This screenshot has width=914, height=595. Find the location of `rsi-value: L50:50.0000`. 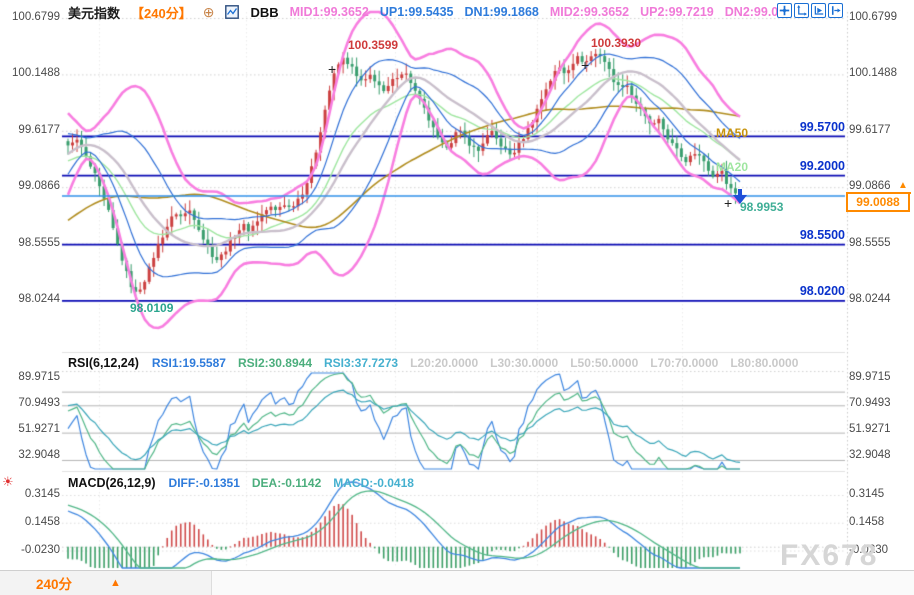

rsi-value: L50:50.0000 is located at coordinates (604, 363).